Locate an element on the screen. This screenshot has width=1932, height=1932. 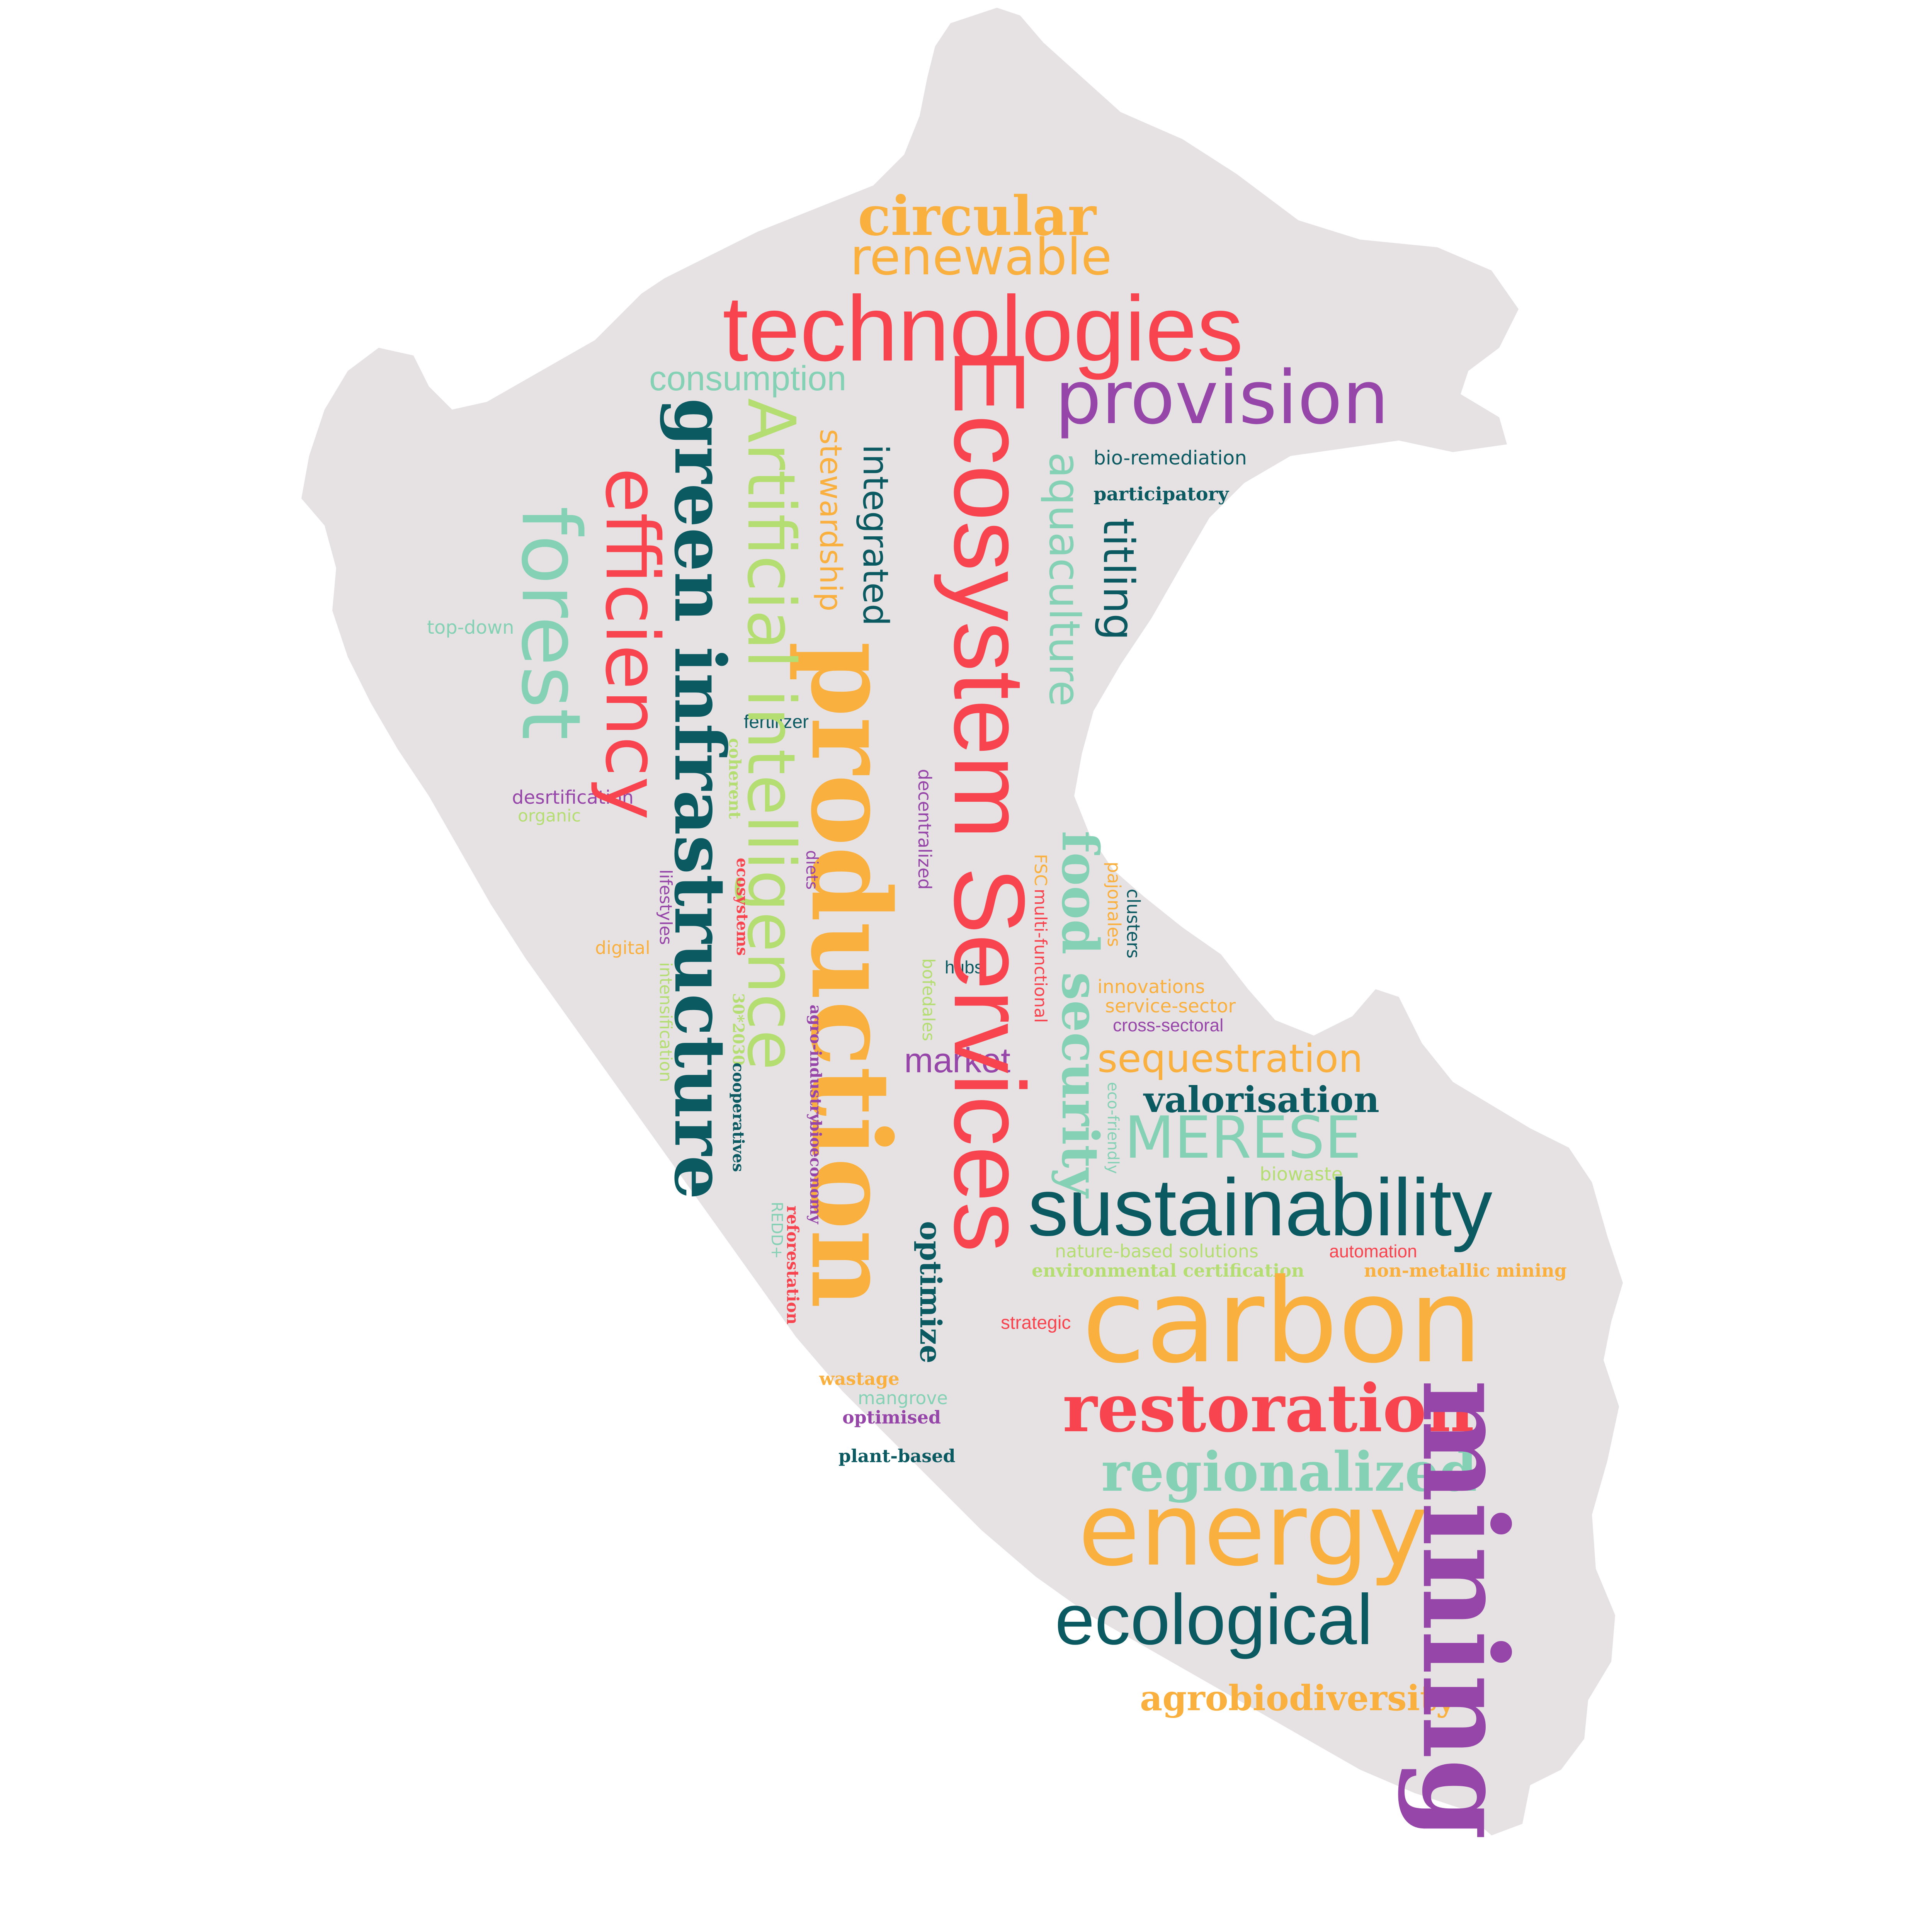
word-sequestration: sequestration is located at coordinates (1230, 1058).